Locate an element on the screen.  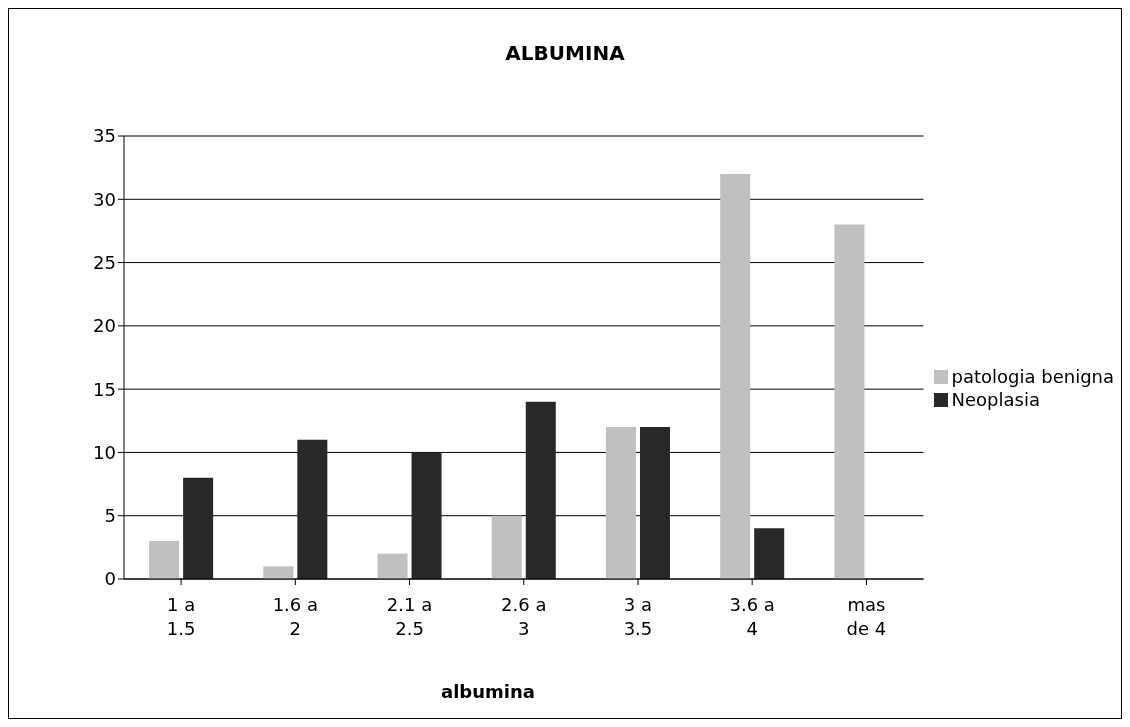
y-tick-label: 30 is located at coordinates (104, 199).